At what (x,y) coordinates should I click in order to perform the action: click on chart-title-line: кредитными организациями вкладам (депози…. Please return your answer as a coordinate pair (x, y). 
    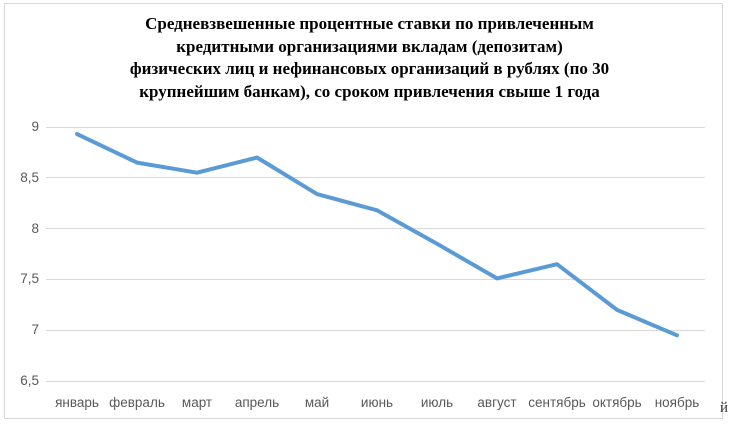
    Looking at the image, I should click on (369, 46).